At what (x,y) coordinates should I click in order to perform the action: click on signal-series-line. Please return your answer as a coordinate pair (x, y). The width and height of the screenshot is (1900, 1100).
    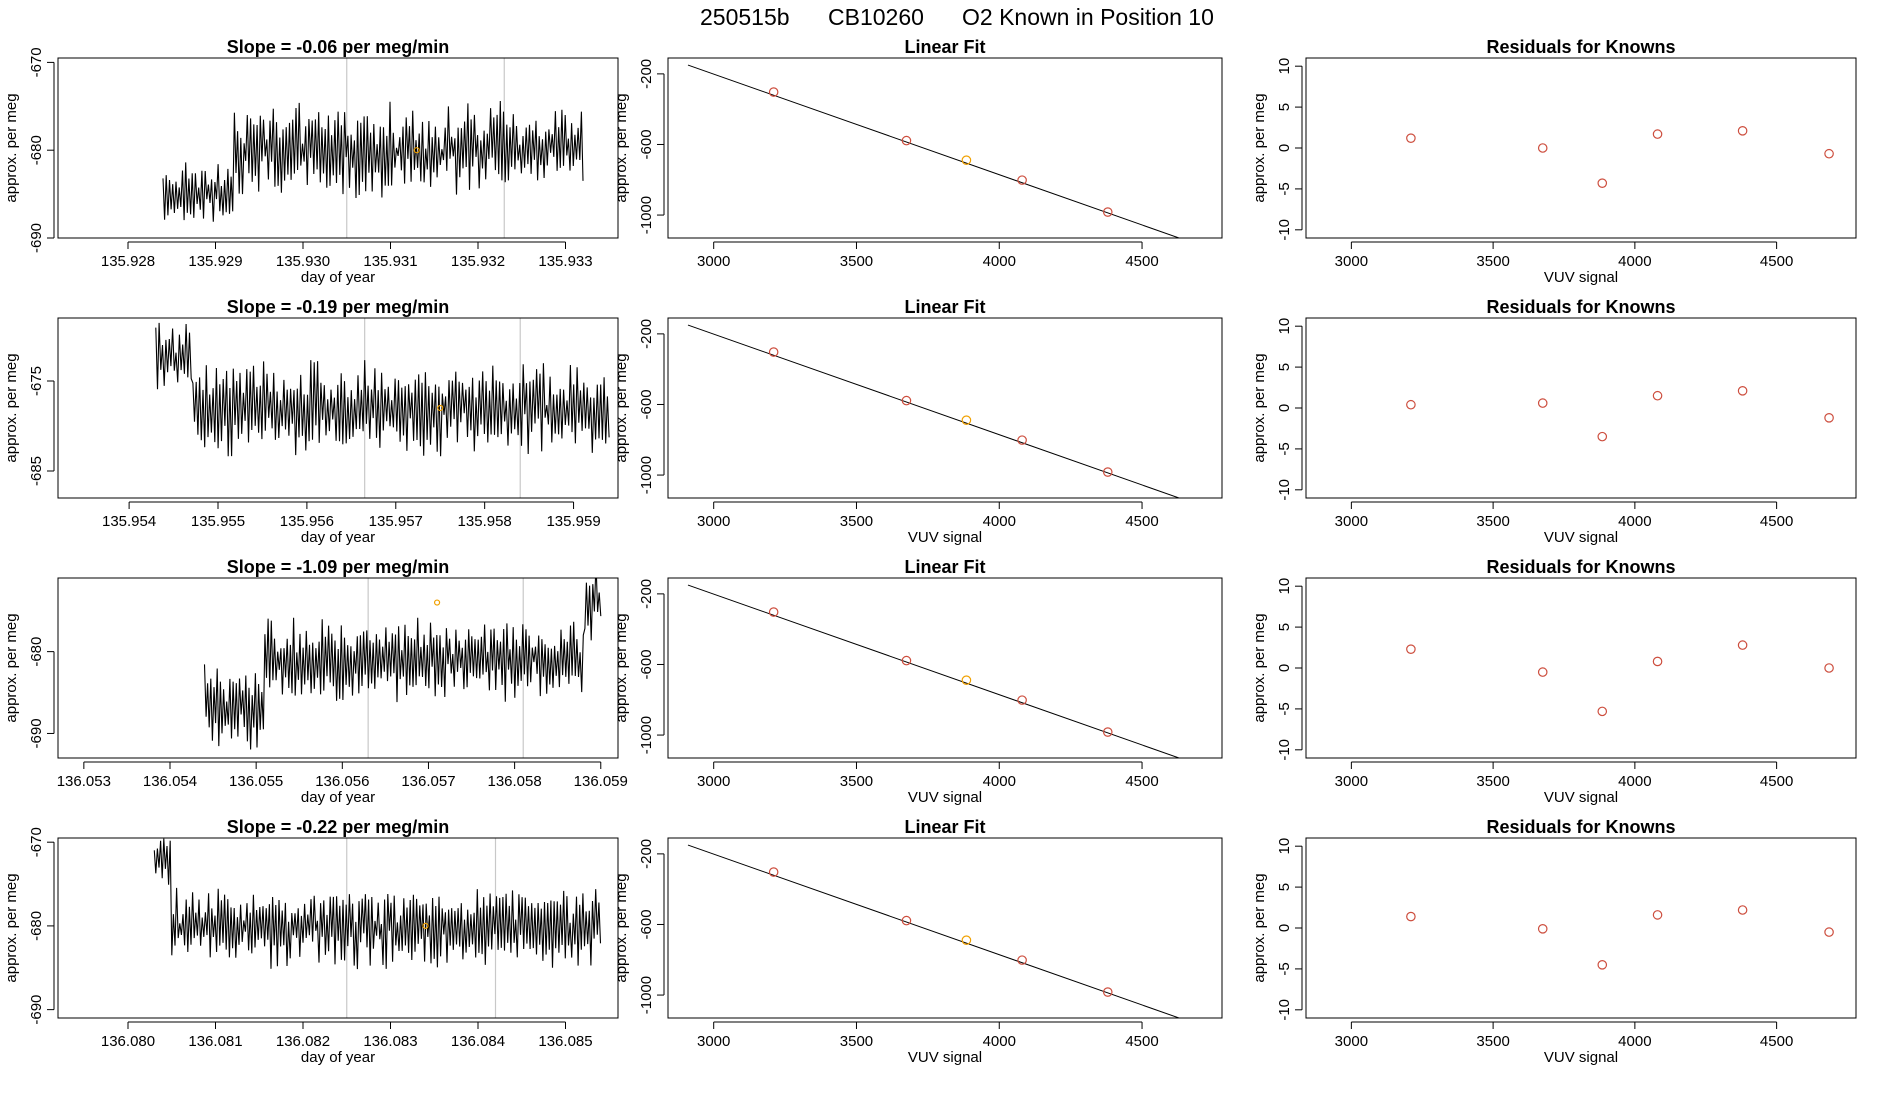
    Looking at the image, I should click on (382, 389).